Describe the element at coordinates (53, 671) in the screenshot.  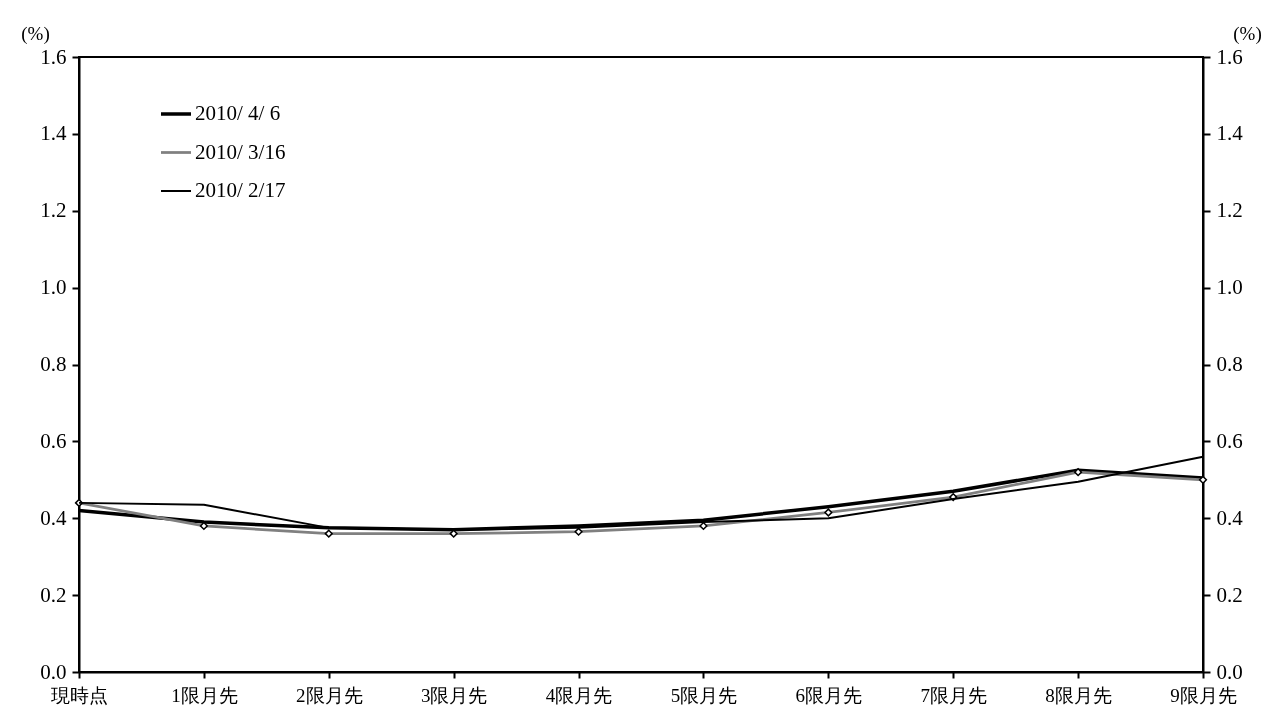
I see `y-tick-label: 0.0` at that location.